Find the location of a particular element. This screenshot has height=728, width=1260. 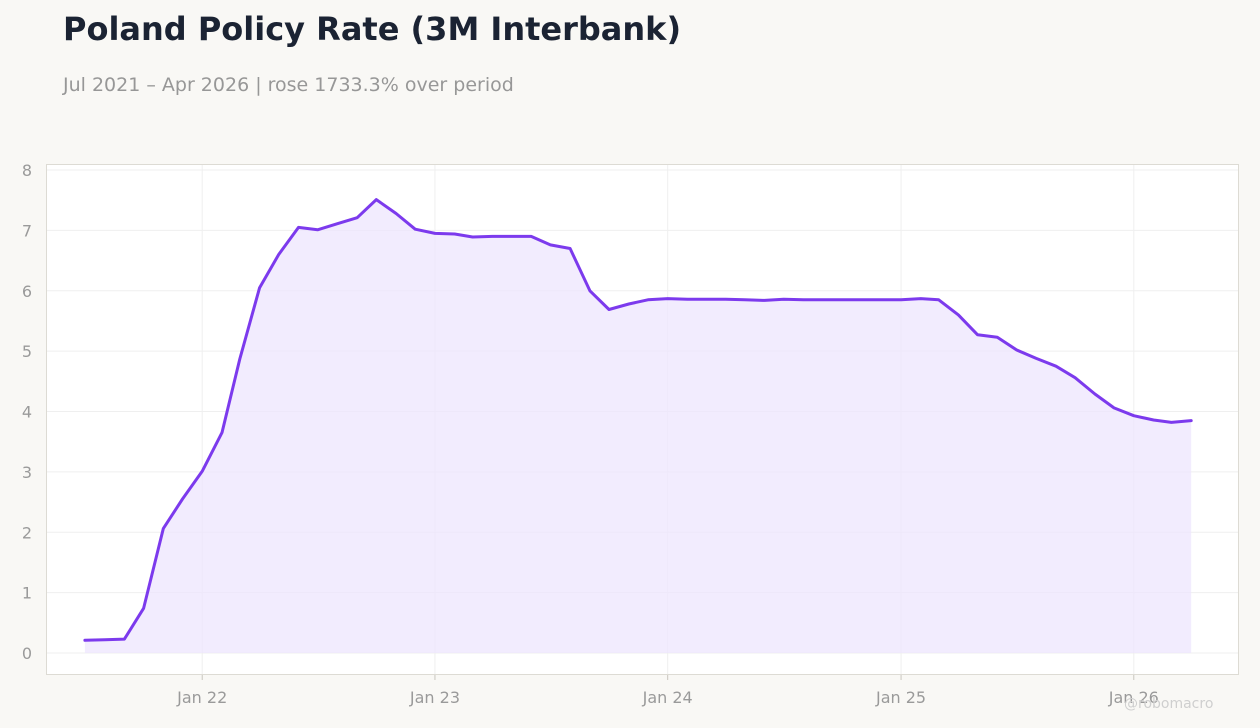

x-tick-label: Jan 25 is located at coordinates (900, 697).